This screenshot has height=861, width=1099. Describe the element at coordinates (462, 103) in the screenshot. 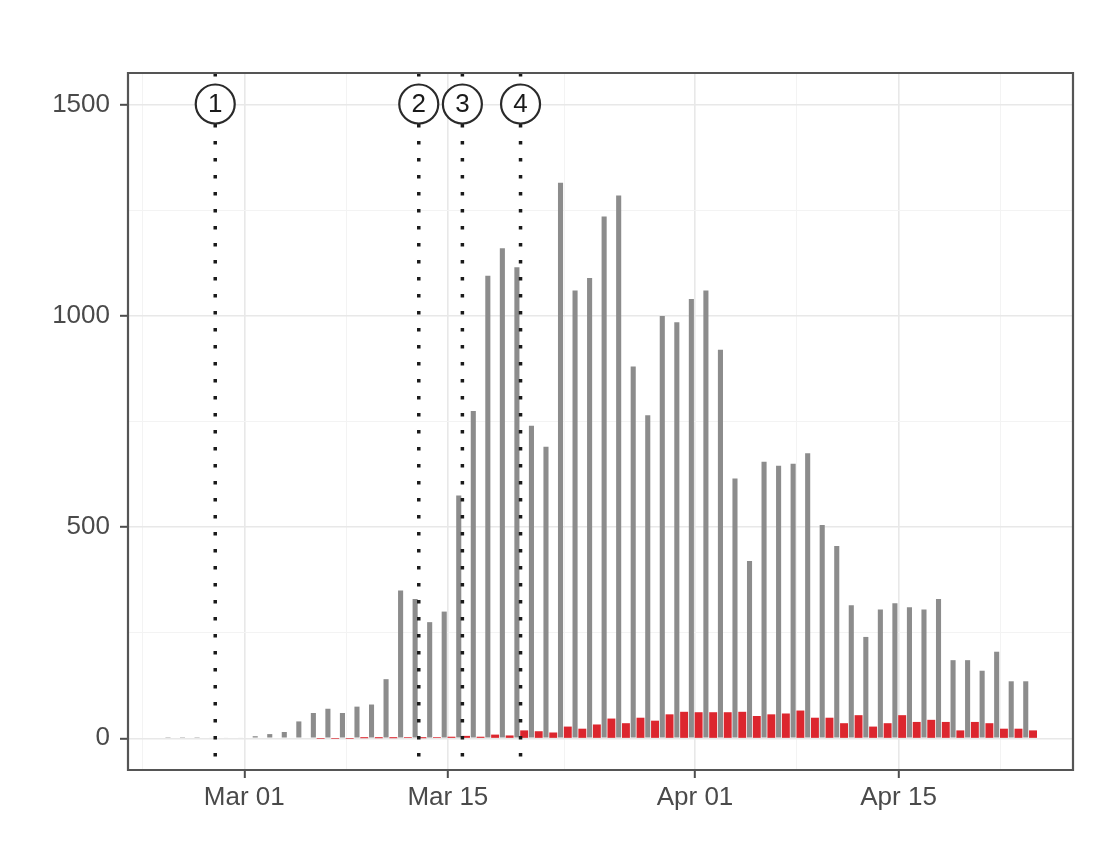

I see `ref-line-label: 3` at that location.